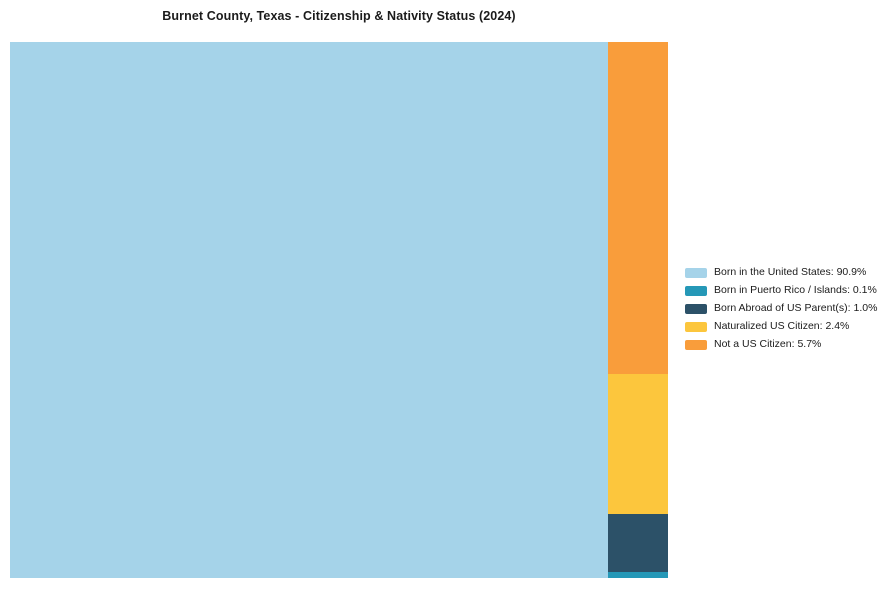  I want to click on legend-item-born-in-the-united-states: Born in the United States: 90.9%, so click(781, 272).